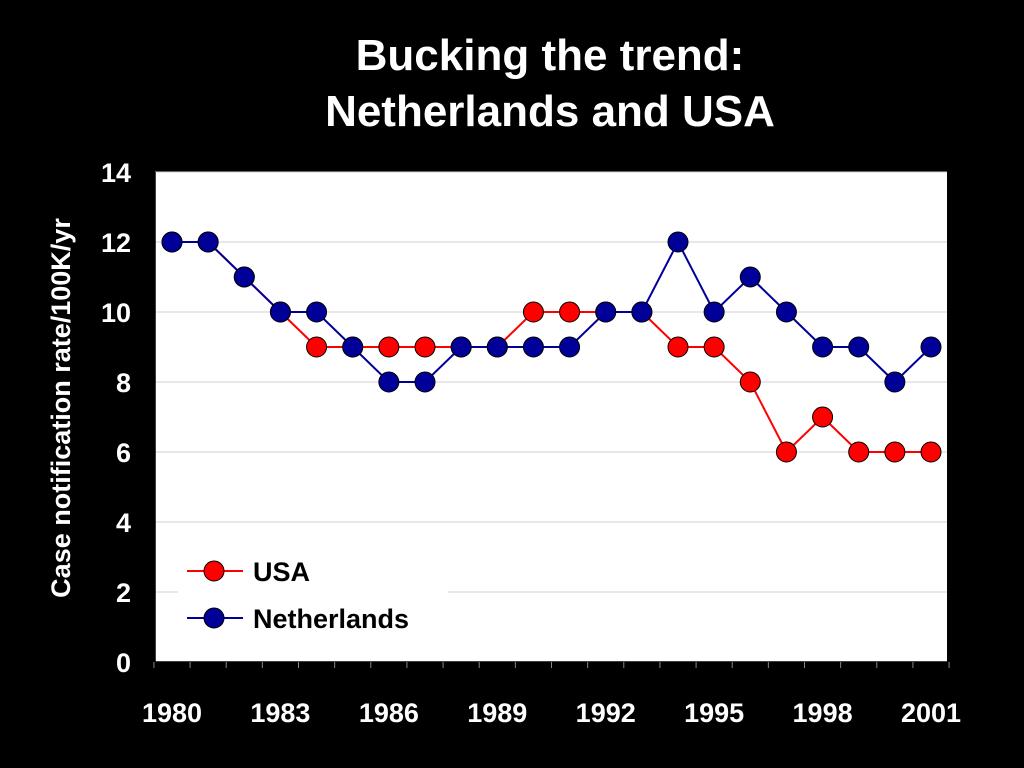 The height and width of the screenshot is (768, 1024). I want to click on x-tick-label: 1995, so click(714, 713).